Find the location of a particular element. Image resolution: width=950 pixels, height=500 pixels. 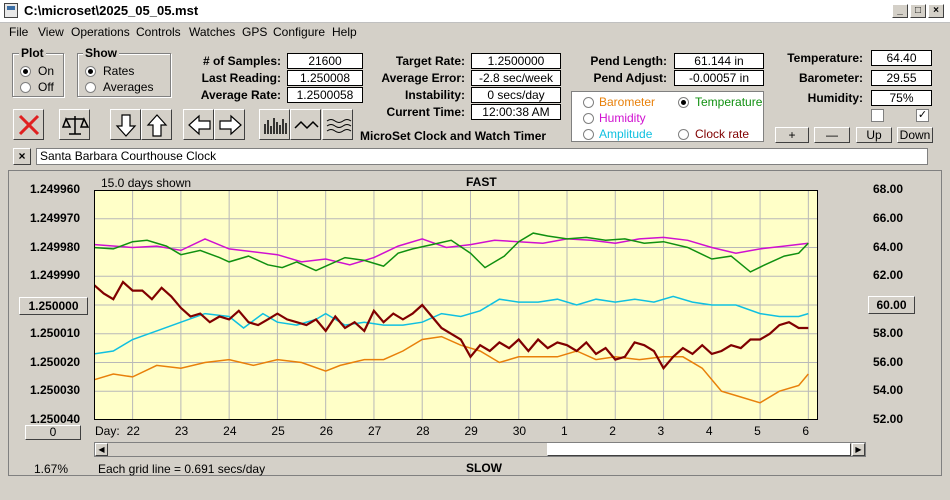

menu-view: View is located at coordinates (51, 32).